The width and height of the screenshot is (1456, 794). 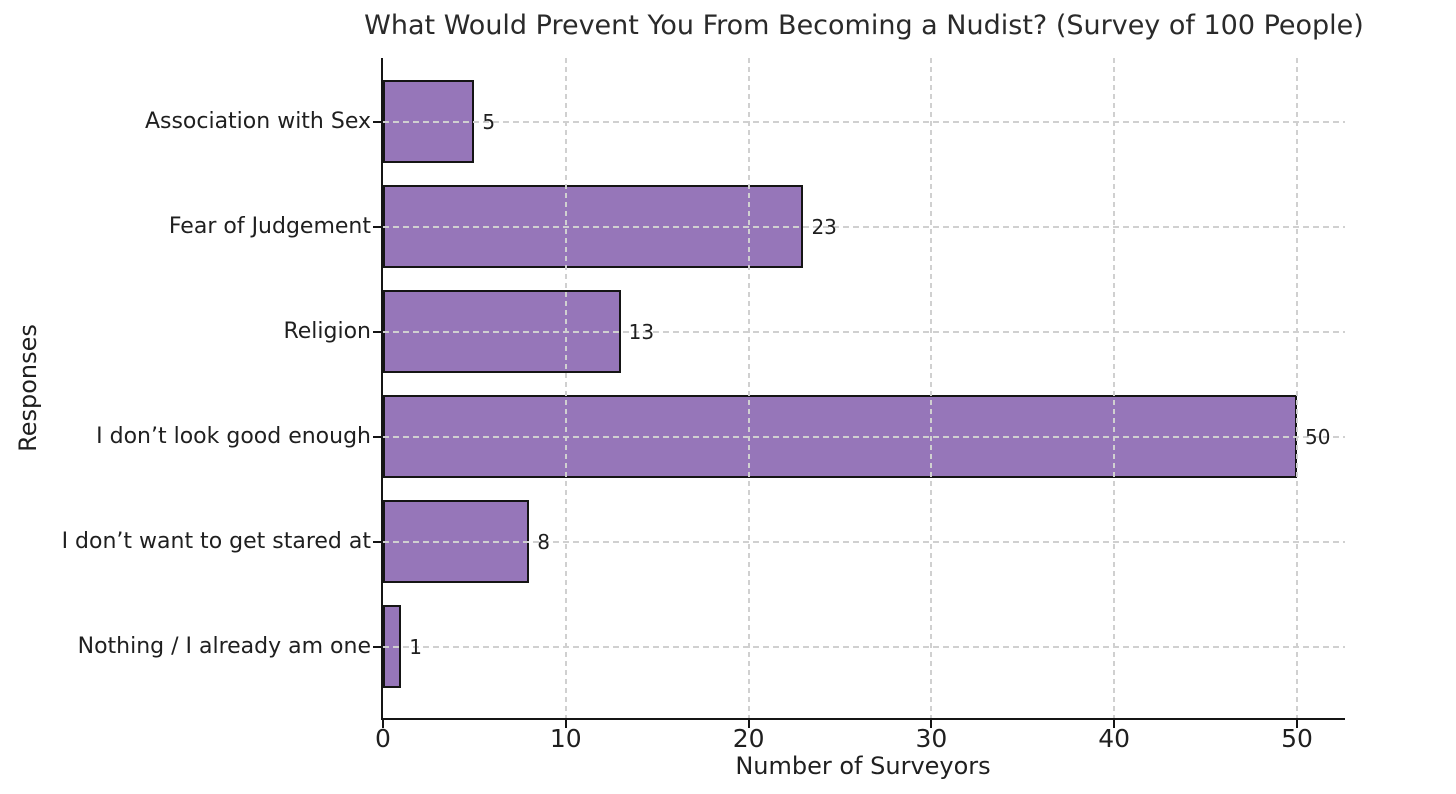 I want to click on x-tick-label: 0, so click(x=383, y=738).